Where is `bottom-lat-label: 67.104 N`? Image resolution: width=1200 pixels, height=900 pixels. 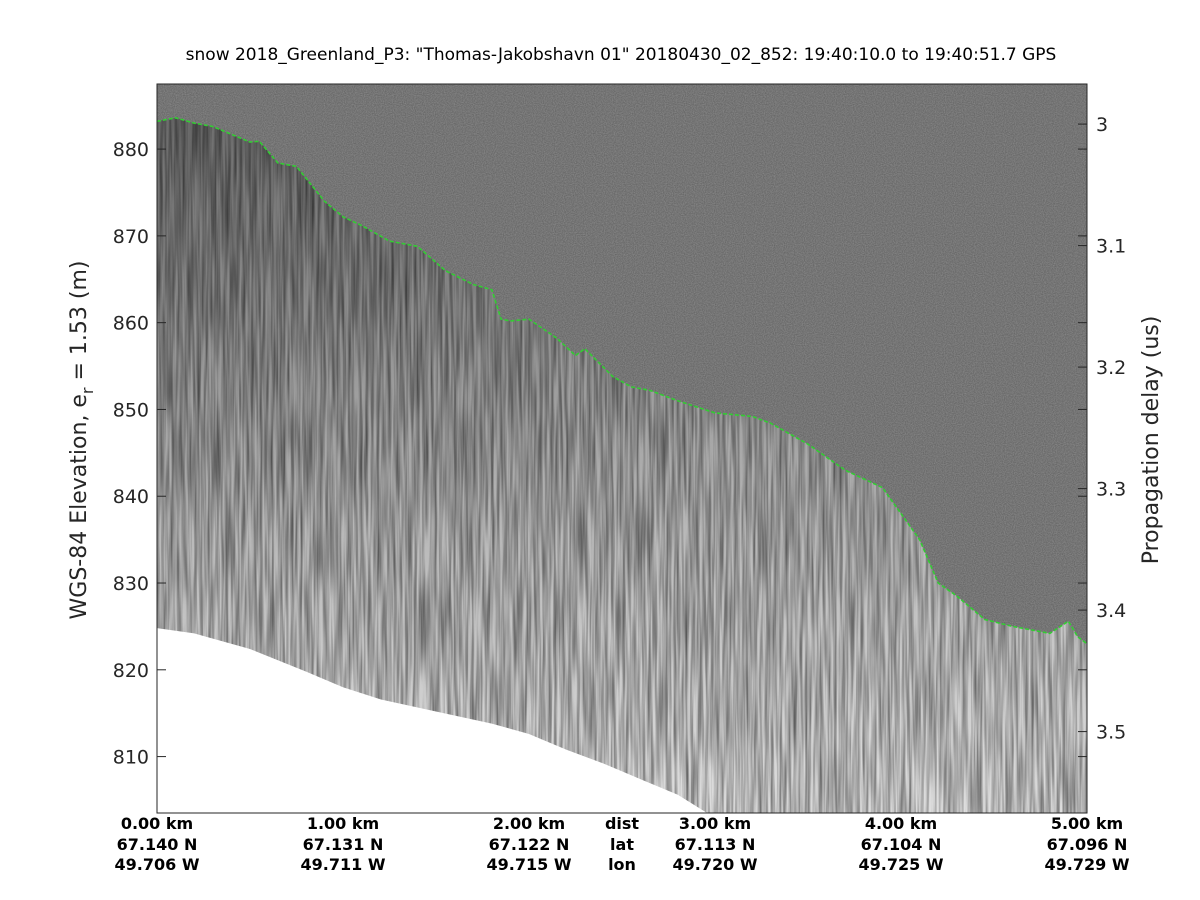 bottom-lat-label: 67.104 N is located at coordinates (901, 844).